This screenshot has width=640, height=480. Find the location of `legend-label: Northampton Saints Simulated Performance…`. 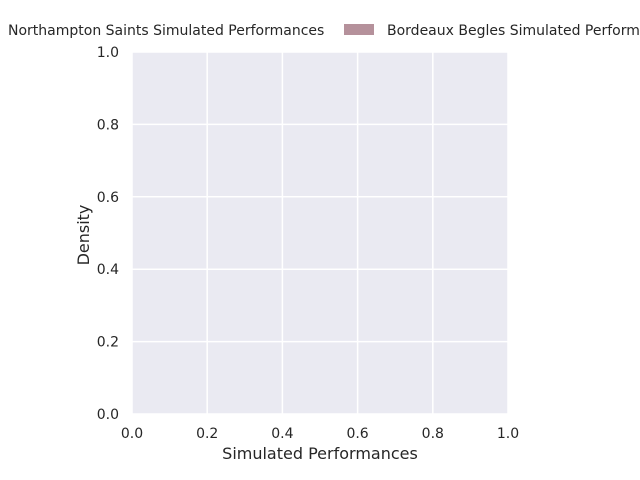

legend-label: Northampton Saints Simulated Performance… is located at coordinates (166, 31).